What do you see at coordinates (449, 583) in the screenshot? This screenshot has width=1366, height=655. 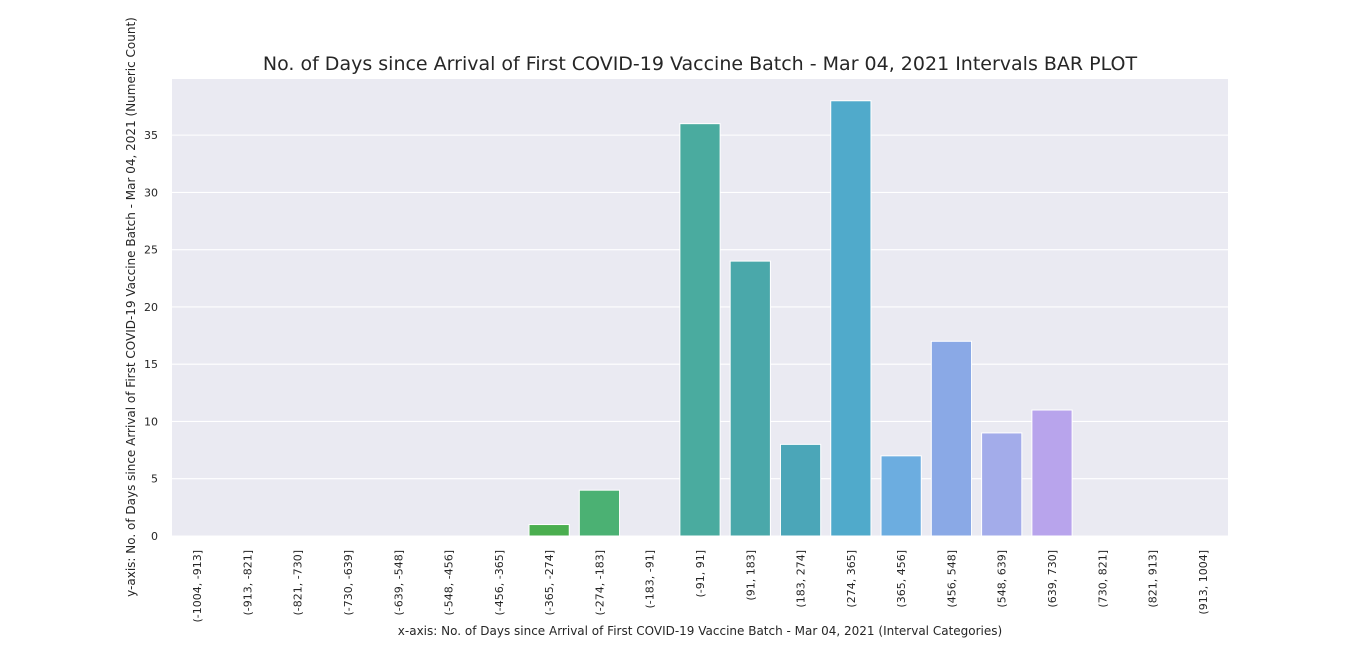 I see `x-tick-label: (-548, -456]` at bounding box center [449, 583].